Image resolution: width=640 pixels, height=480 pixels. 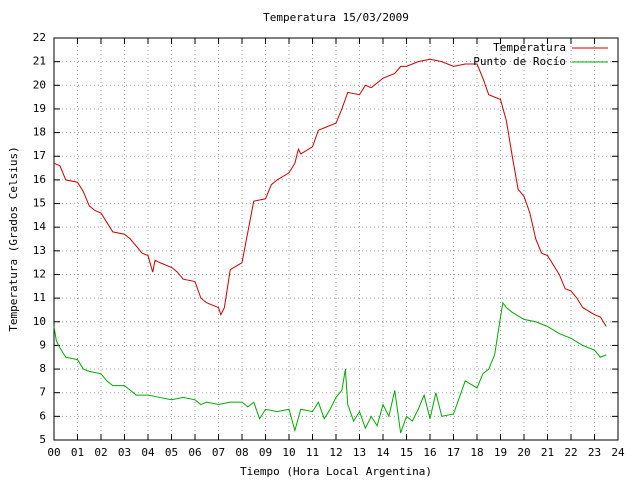 I want to click on y-tick-label: 13, so click(x=39, y=250).